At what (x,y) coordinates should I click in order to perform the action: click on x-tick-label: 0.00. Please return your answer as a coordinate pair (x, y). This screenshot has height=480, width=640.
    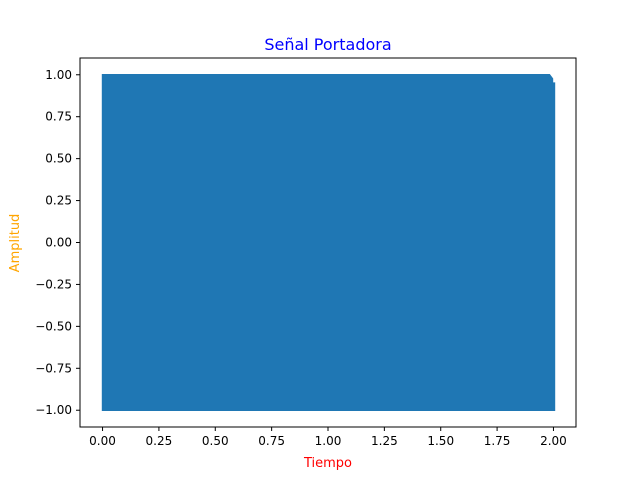
    Looking at the image, I should click on (102, 441).